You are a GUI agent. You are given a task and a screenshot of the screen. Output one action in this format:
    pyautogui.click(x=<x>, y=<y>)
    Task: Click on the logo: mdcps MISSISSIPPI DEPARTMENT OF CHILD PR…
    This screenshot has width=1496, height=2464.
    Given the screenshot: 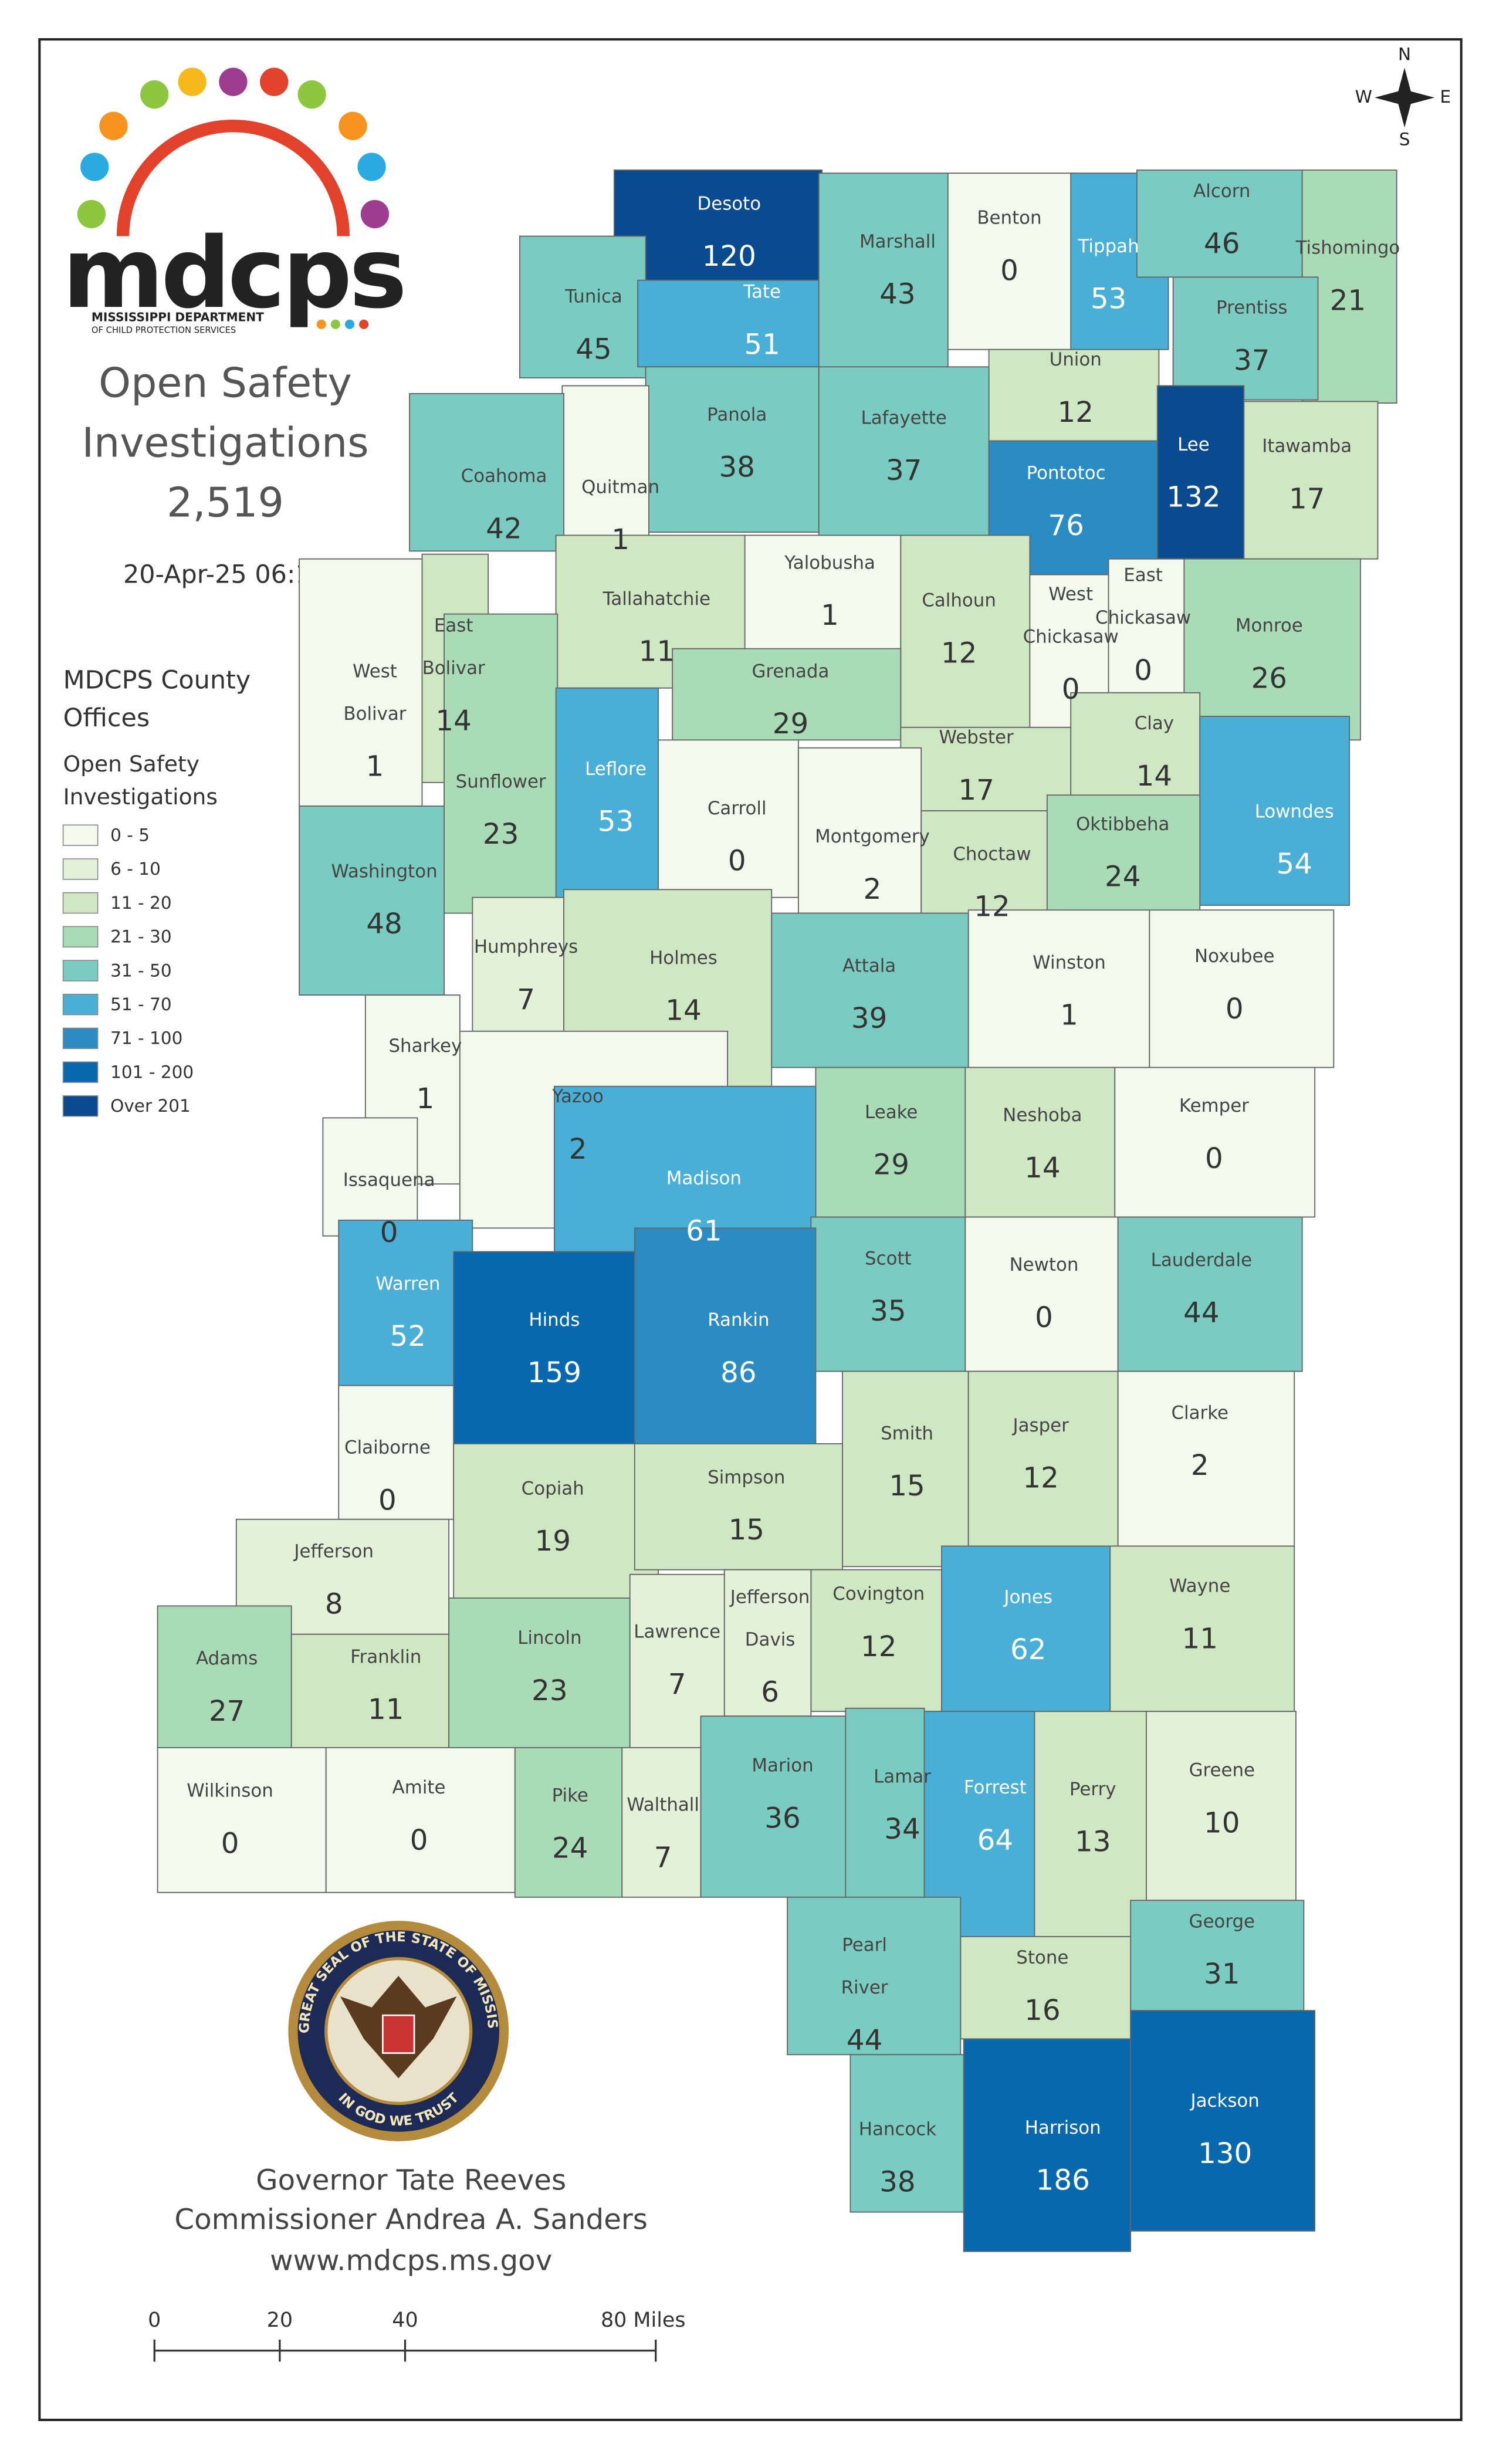 What is the action you would take?
    pyautogui.click(x=235, y=202)
    